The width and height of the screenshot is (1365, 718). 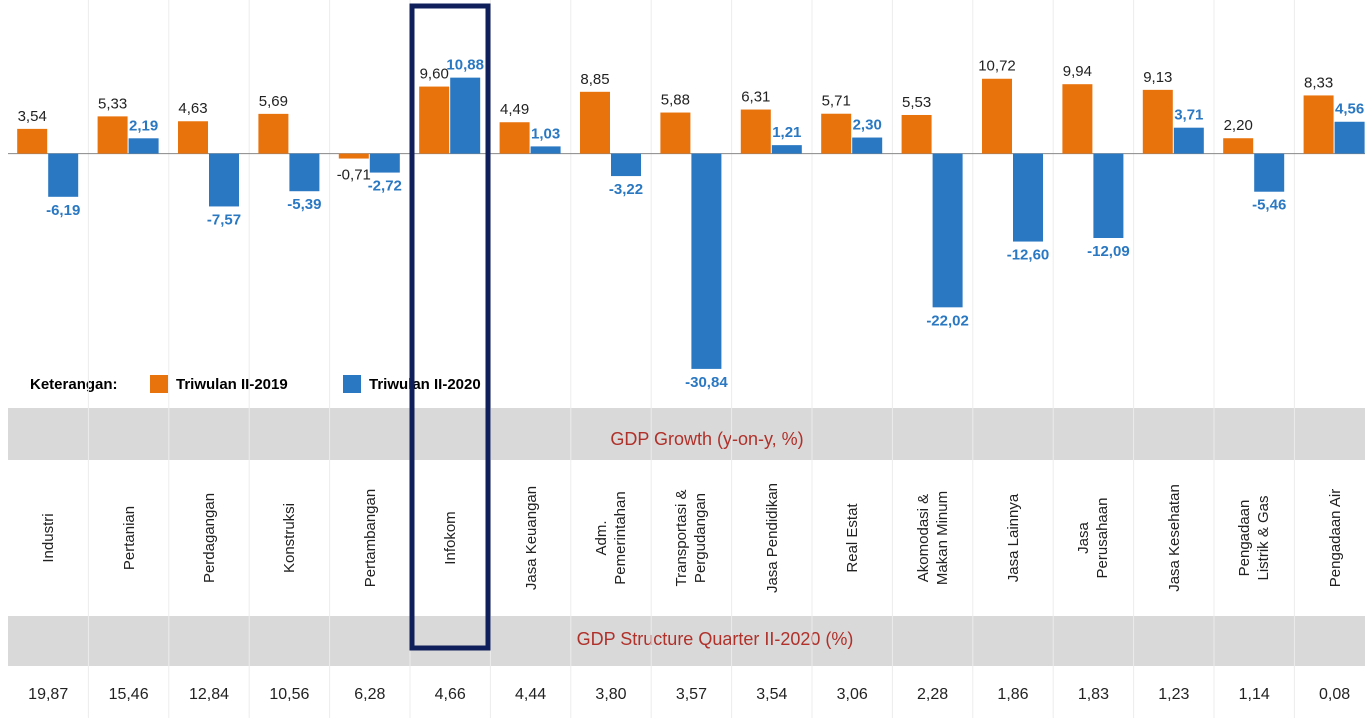 I want to click on category-label: Akomodasi & Makan Minum, so click(x=932, y=538).